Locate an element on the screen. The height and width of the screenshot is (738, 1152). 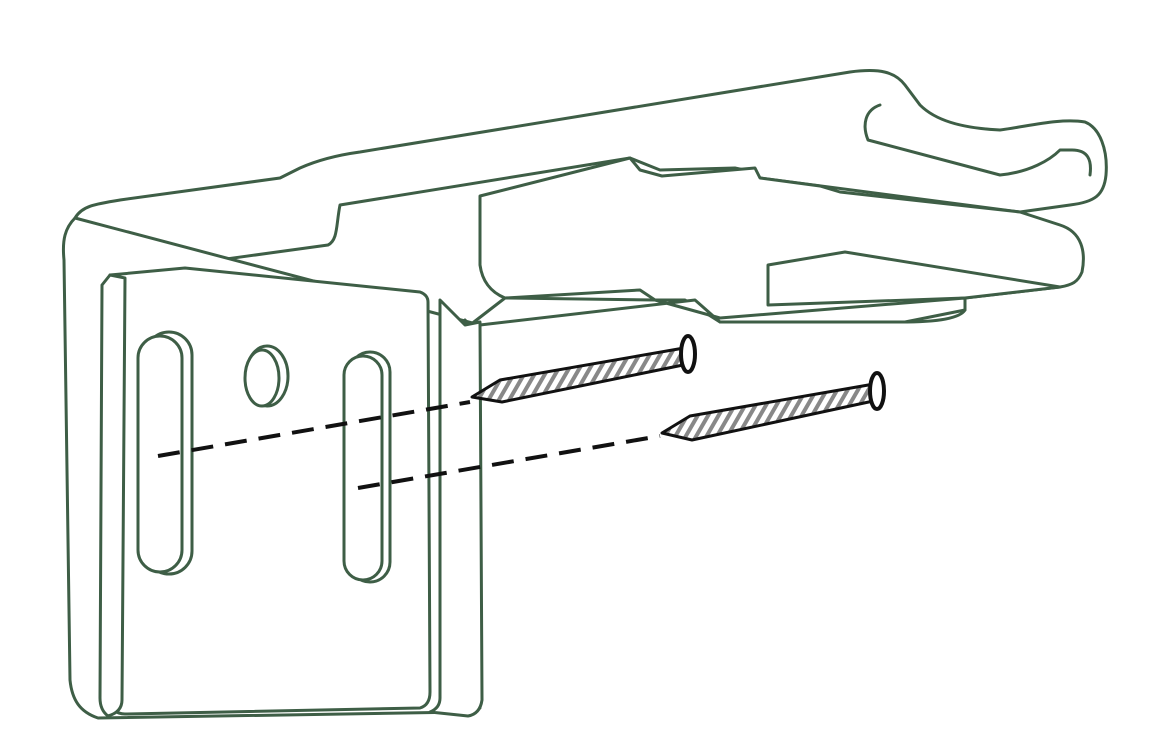
guide-line-lower is located at coordinates (509, 462).